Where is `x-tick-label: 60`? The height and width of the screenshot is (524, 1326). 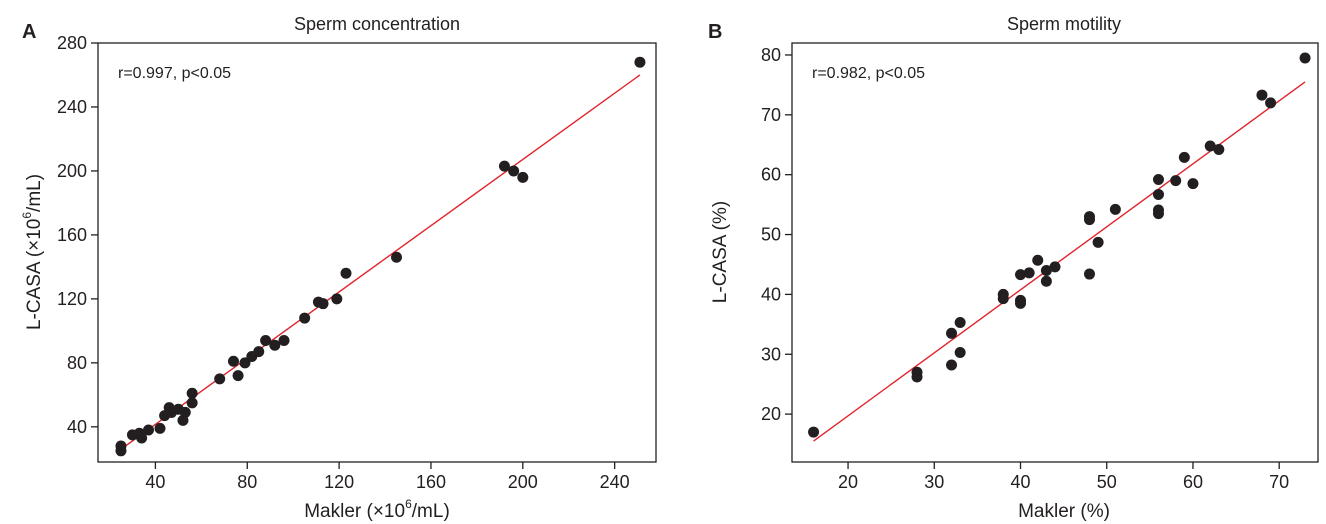
x-tick-label: 60 is located at coordinates (1193, 482).